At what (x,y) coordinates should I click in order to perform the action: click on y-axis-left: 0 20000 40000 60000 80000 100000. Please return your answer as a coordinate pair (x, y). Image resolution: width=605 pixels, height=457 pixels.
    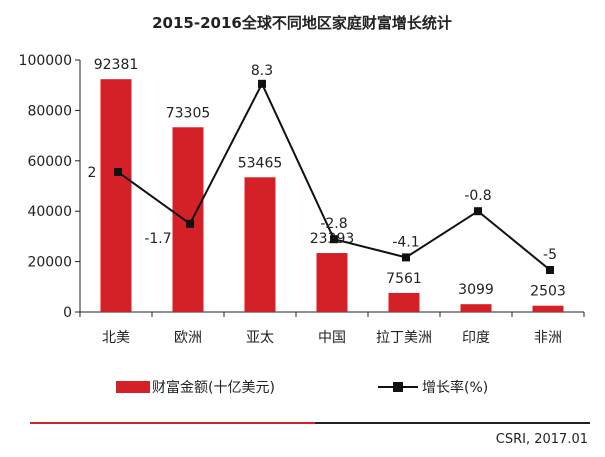
    Looking at the image, I should click on (50, 187).